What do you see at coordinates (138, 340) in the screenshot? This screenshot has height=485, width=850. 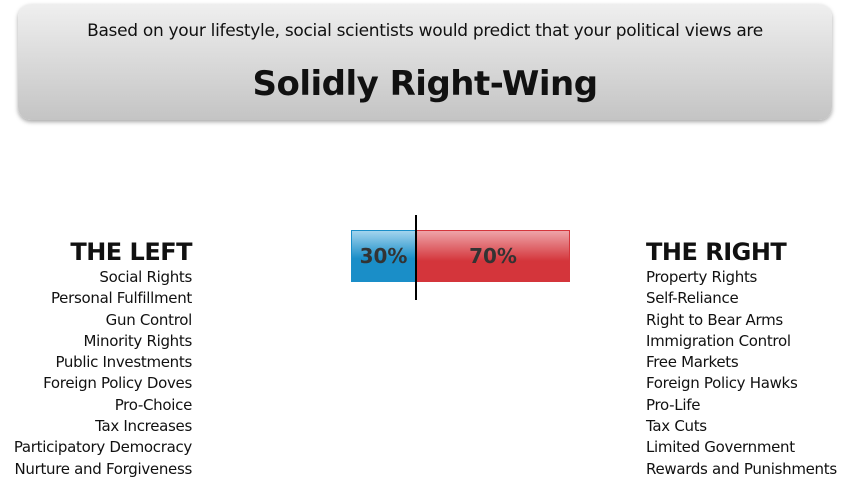 I see `left-list-item: Minority Rights` at bounding box center [138, 340].